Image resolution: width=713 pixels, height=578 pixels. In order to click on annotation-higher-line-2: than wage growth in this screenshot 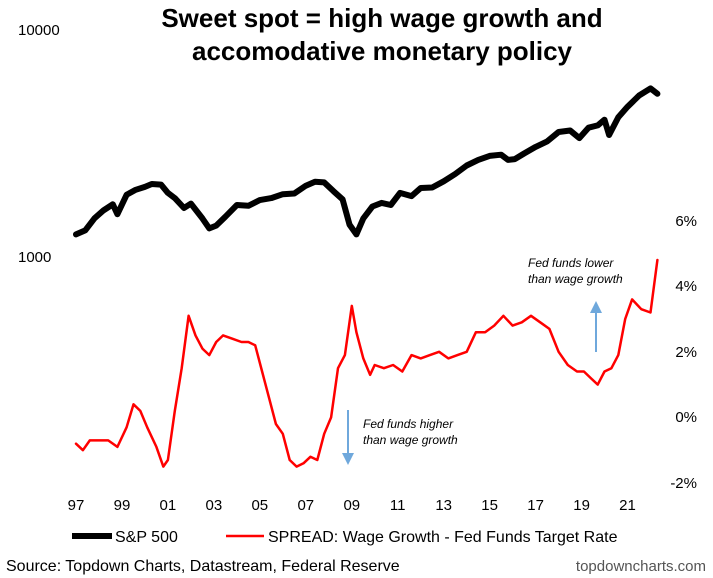, I will do `click(410, 440)`.